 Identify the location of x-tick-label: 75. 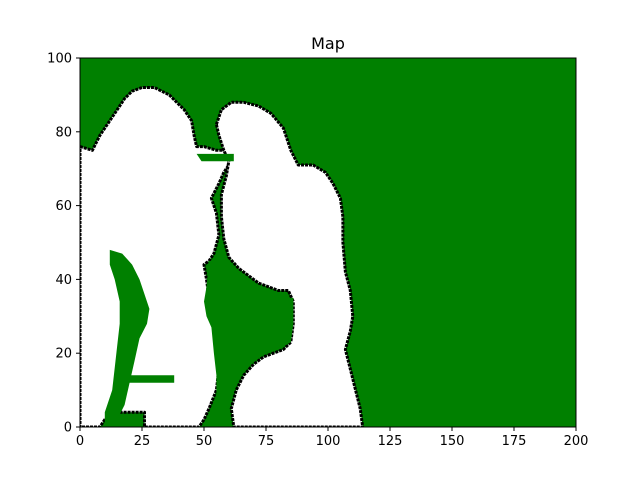
(266, 441).